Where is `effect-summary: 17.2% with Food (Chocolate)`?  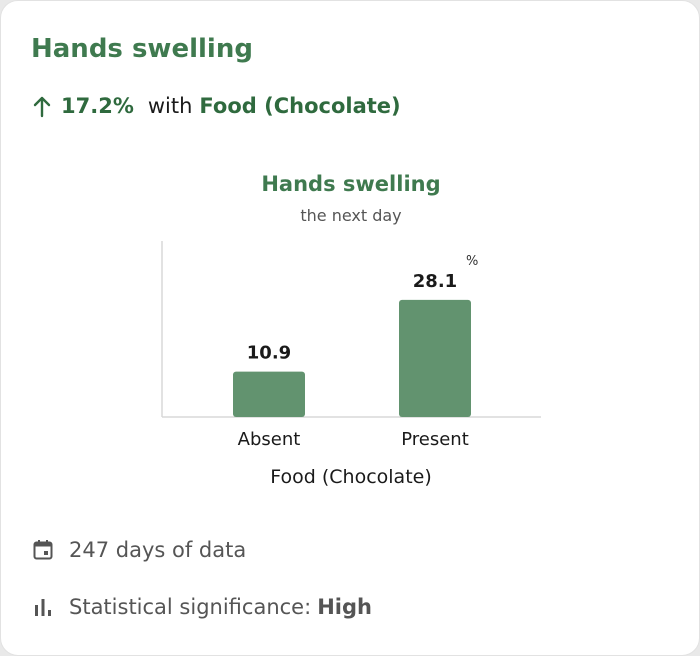 effect-summary: 17.2% with Food (Chocolate) is located at coordinates (216, 106).